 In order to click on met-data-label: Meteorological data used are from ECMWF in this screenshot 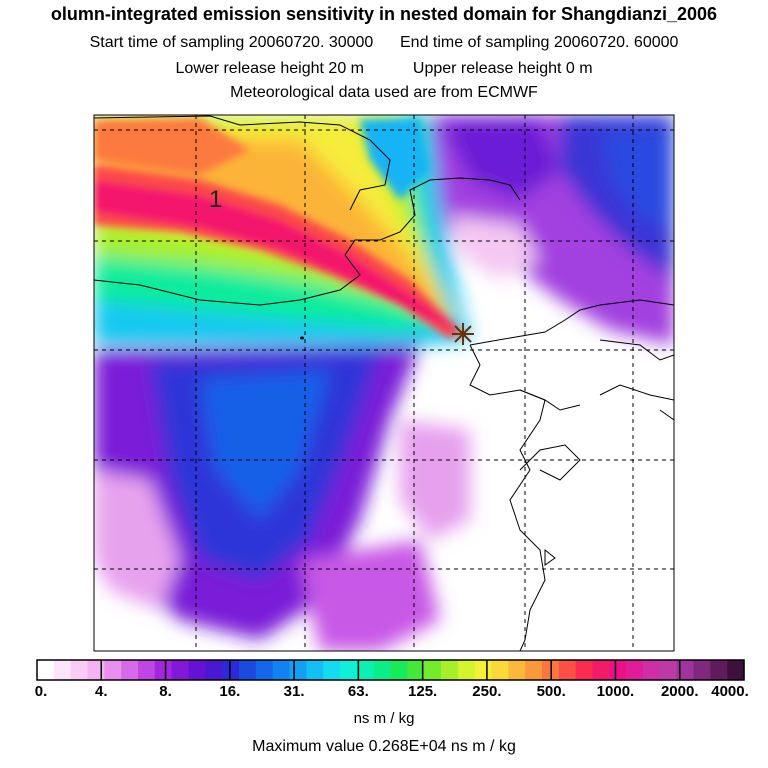, I will do `click(384, 92)`.